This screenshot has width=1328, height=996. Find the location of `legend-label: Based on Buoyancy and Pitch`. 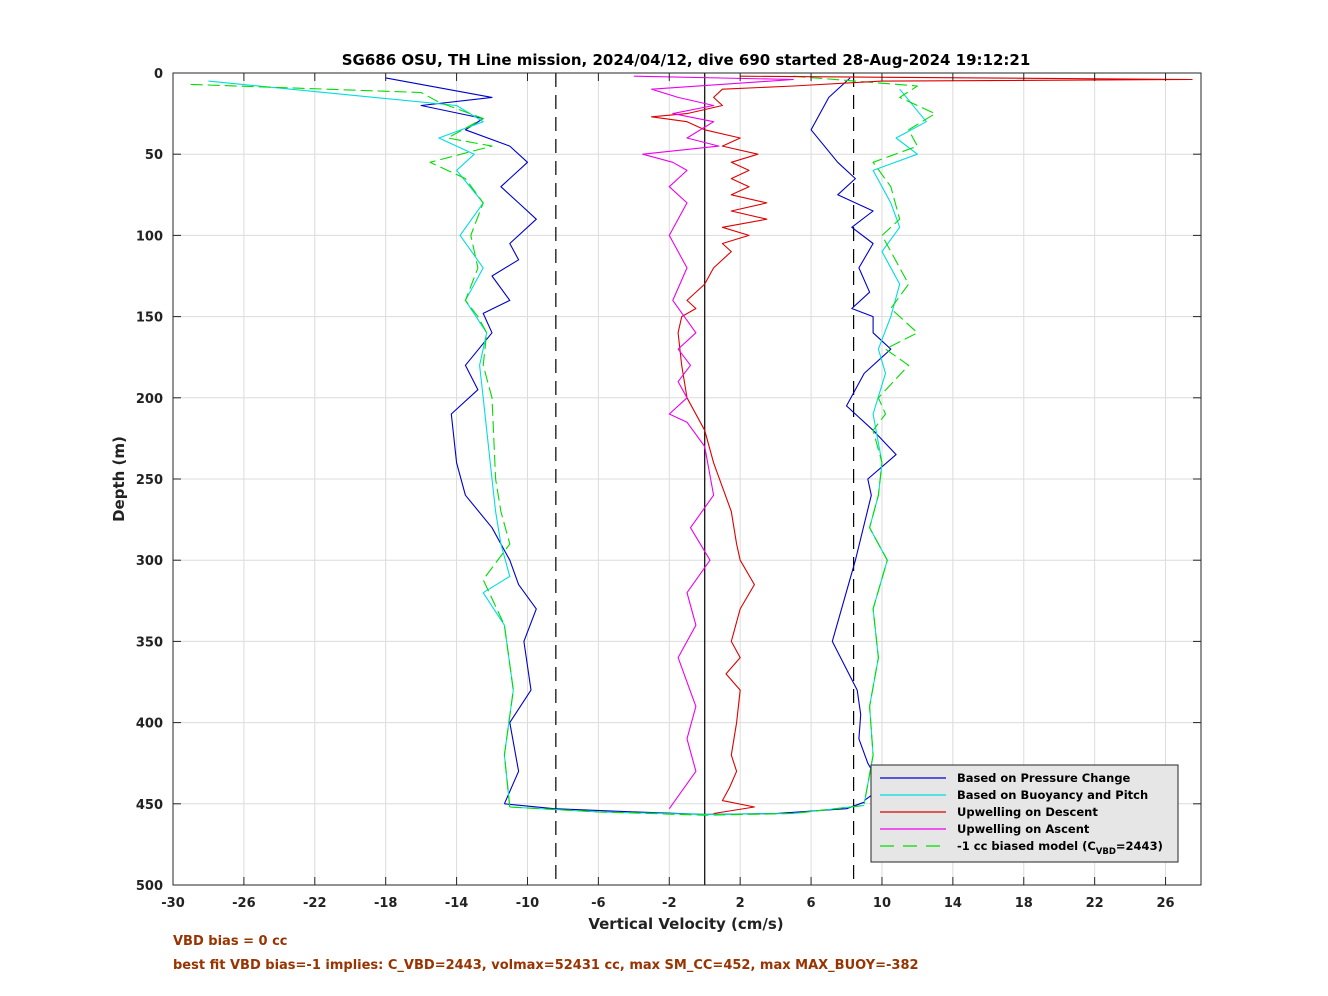

legend-label: Based on Buoyancy and Pitch is located at coordinates (1052, 795).